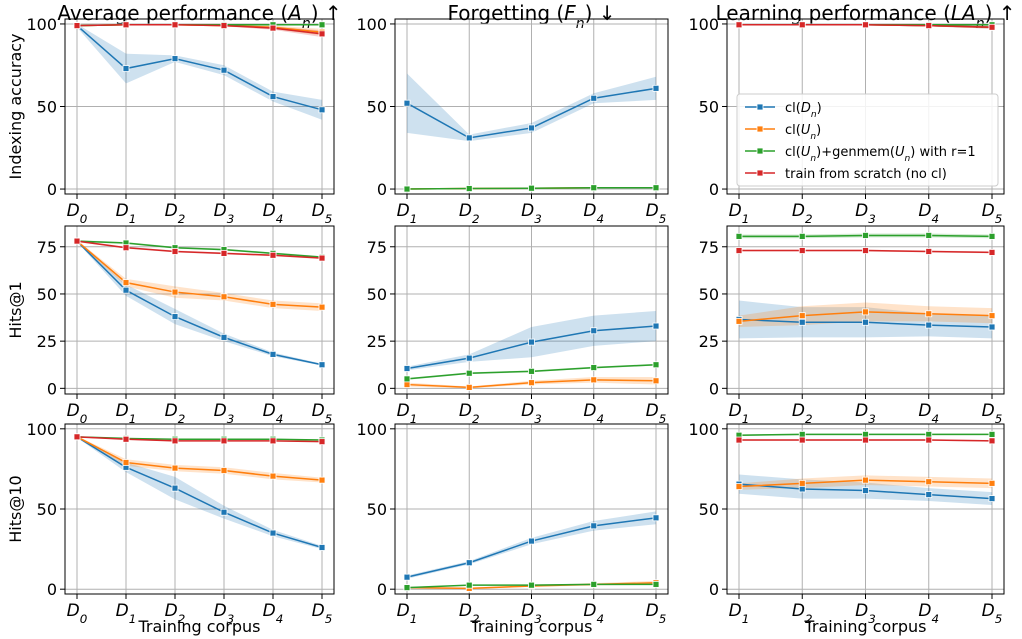  What do you see at coordinates (512, 120) in the screenshot?
I see `subplot: 0 50 100 D1​ D2​ D3​ D4​ D5​` at bounding box center [512, 120].